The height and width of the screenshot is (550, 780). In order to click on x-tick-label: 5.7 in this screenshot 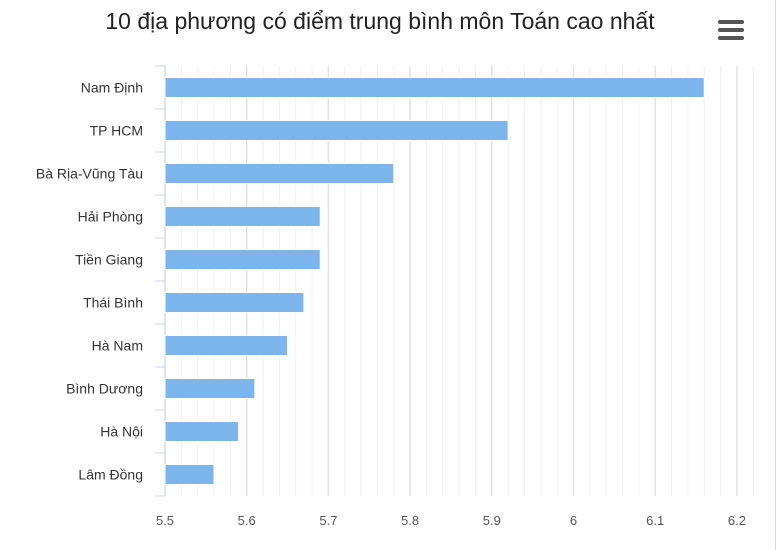, I will do `click(328, 520)`.